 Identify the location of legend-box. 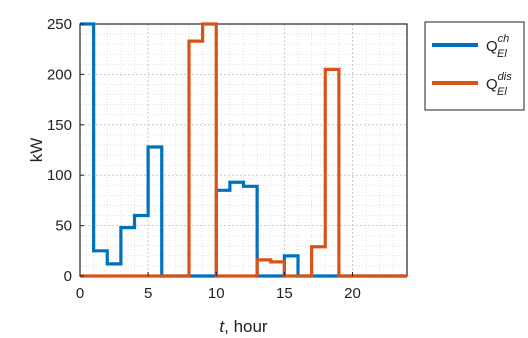
(474, 66).